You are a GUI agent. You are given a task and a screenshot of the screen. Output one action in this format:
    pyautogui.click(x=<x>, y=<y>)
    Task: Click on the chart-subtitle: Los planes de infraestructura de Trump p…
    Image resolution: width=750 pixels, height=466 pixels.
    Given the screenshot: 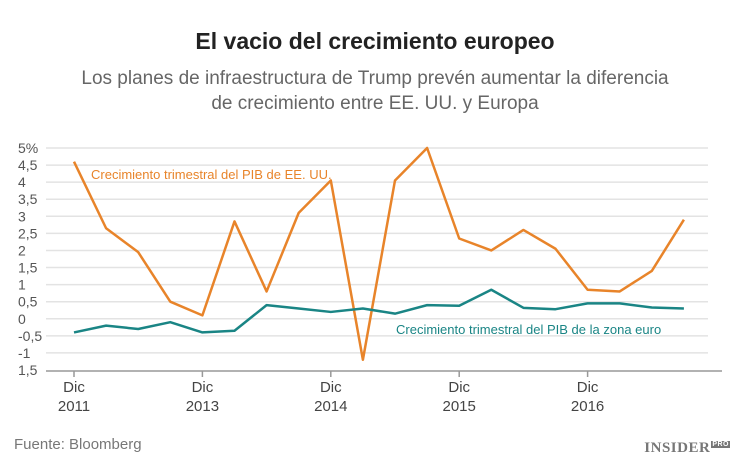 What is the action you would take?
    pyautogui.click(x=375, y=91)
    